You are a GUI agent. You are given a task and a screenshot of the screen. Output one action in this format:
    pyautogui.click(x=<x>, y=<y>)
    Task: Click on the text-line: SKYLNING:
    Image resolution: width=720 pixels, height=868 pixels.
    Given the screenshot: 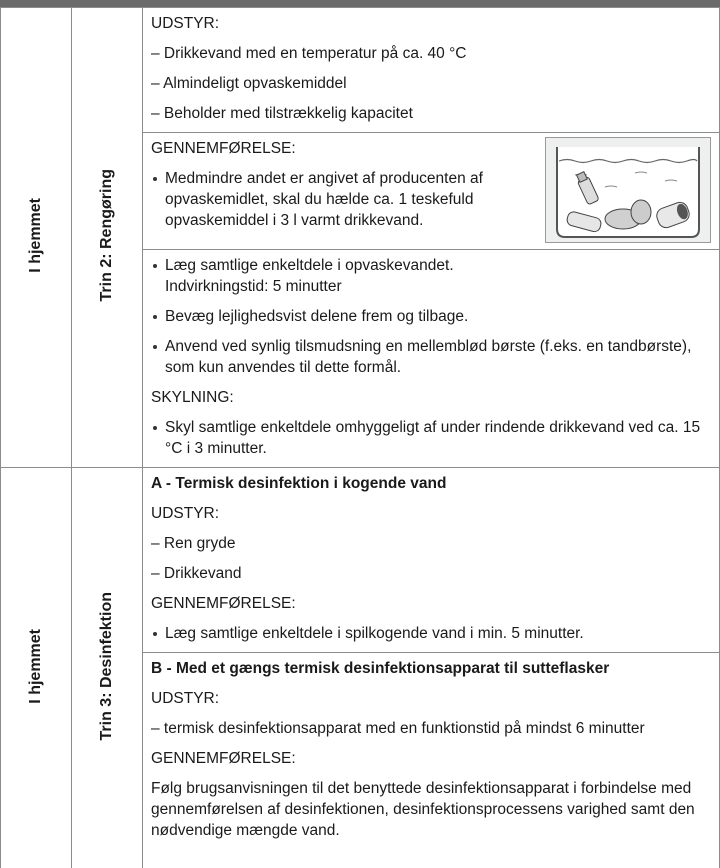 What is the action you would take?
    pyautogui.click(x=192, y=397)
    